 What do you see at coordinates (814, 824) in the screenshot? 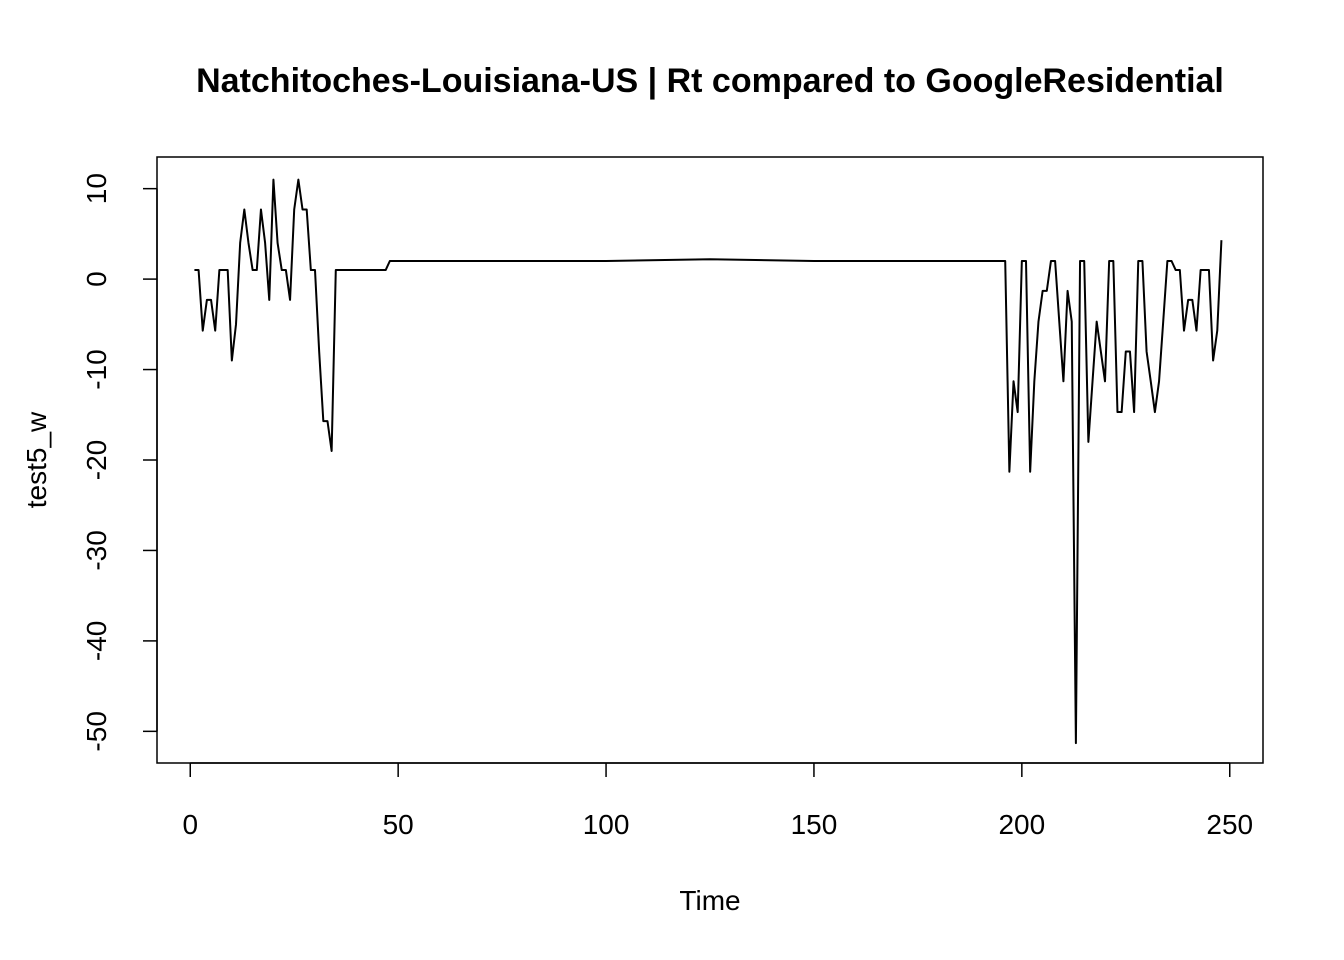
I see `x-tick-label: 150` at bounding box center [814, 824].